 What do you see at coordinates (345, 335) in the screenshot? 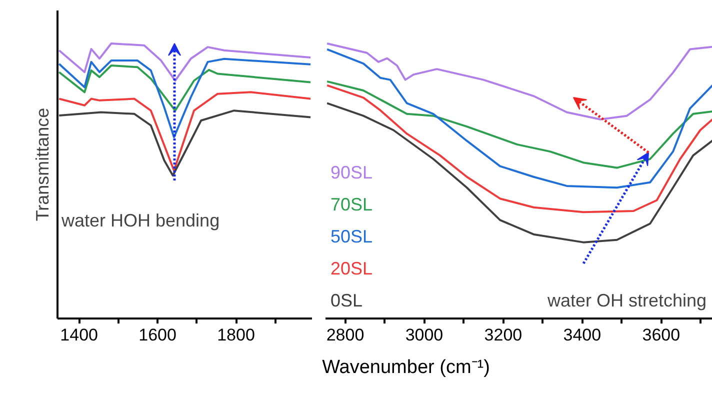
I see `x-tick-label: 2800` at bounding box center [345, 335].